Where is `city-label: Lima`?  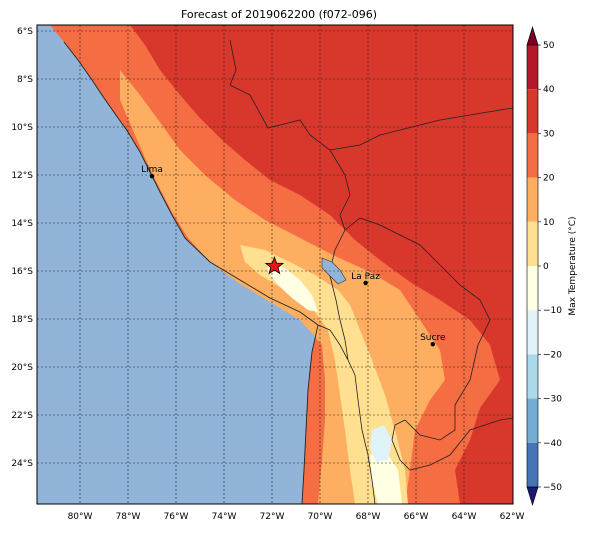
city-label: Lima is located at coordinates (152, 170).